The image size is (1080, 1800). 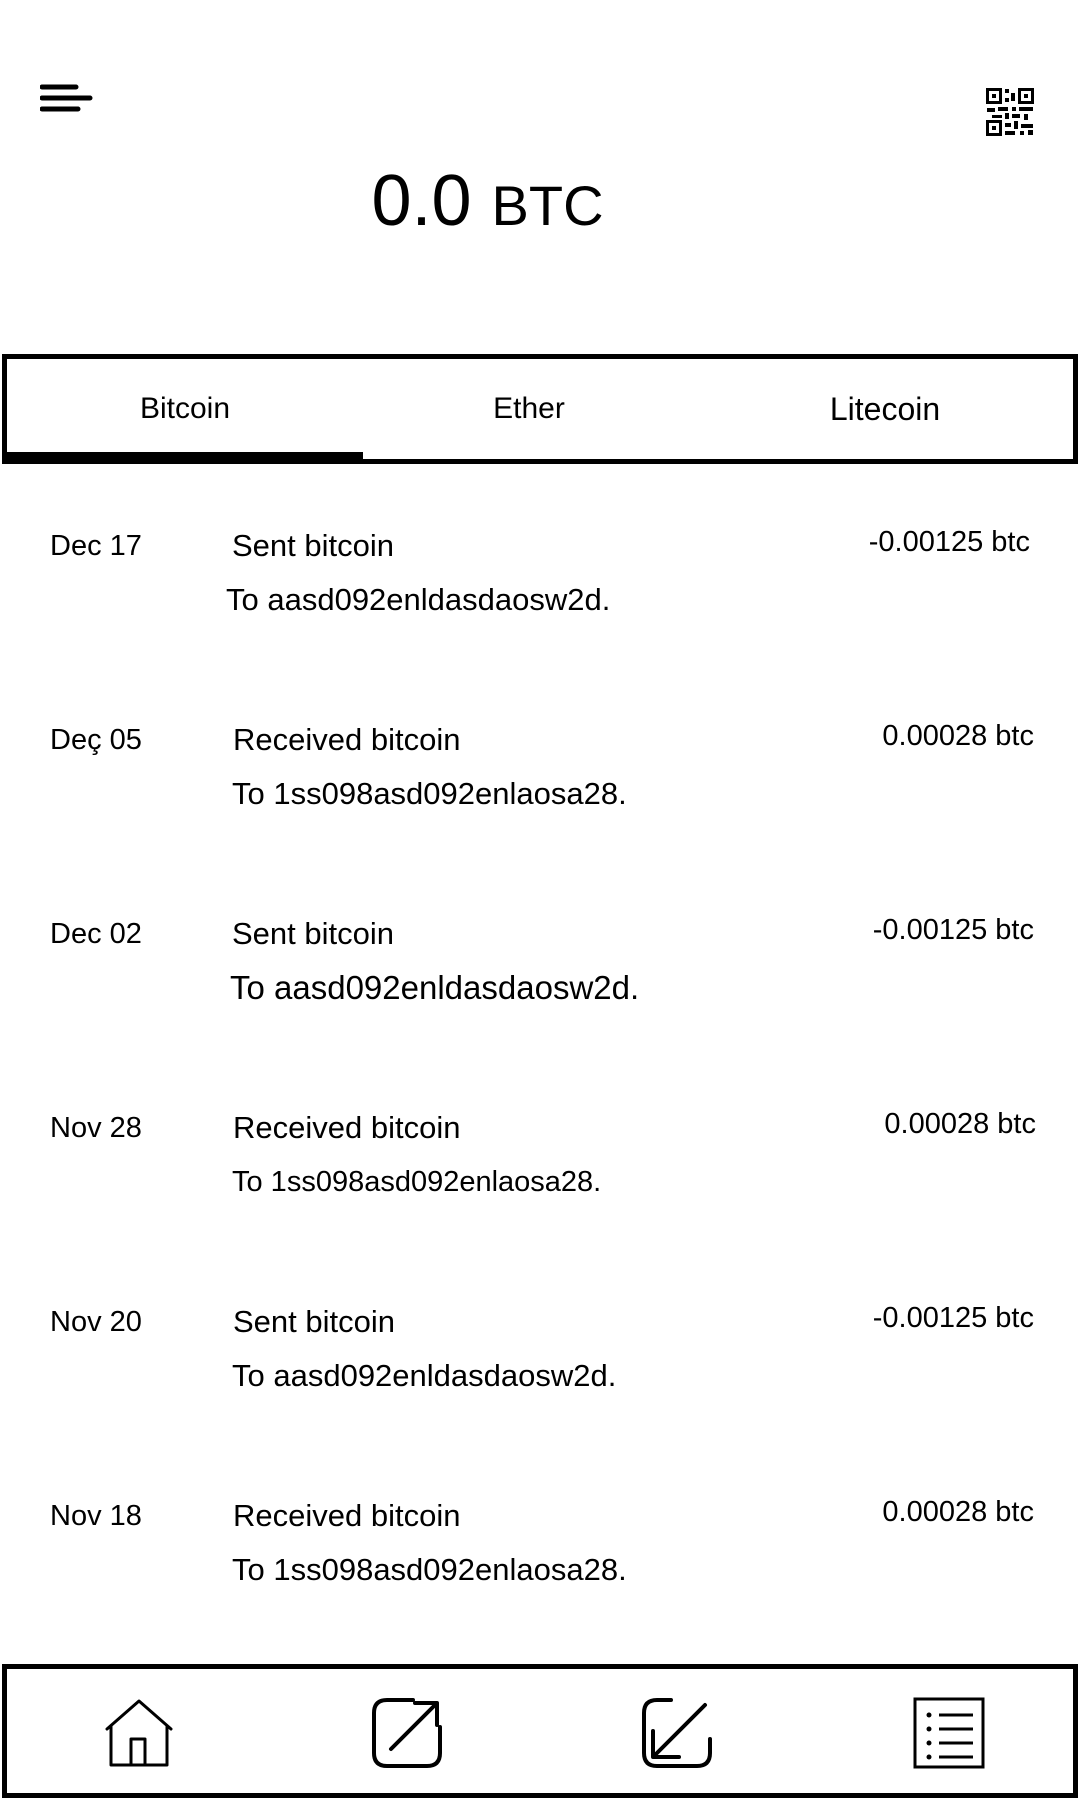 I want to click on menu-icon, so click(x=66, y=98).